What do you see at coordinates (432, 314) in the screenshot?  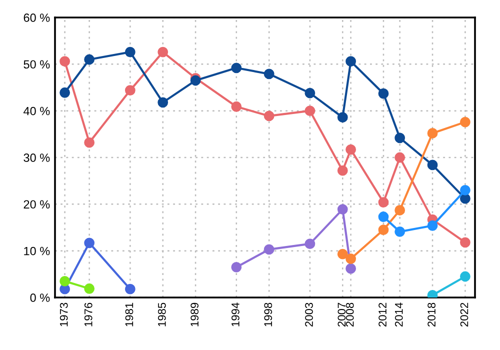 I see `x-tick-label: 2018` at bounding box center [432, 314].